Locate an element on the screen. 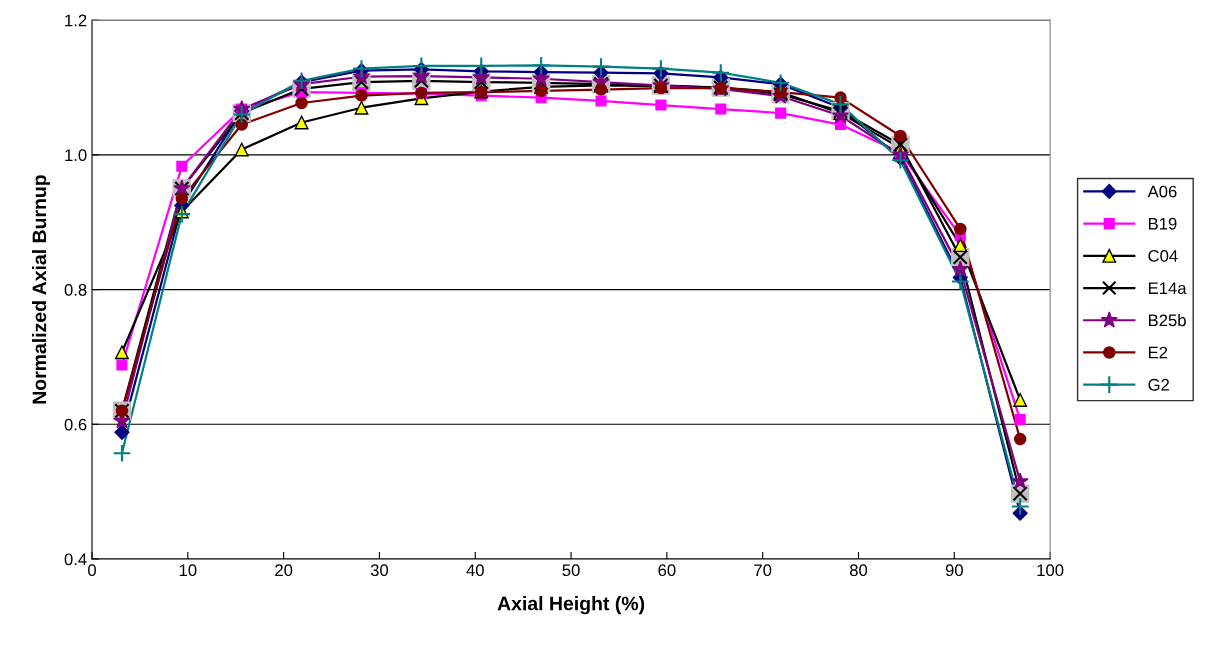 This screenshot has width=1214, height=650. y-axis-title: Normalized Axial Burnup is located at coordinates (41, 289).